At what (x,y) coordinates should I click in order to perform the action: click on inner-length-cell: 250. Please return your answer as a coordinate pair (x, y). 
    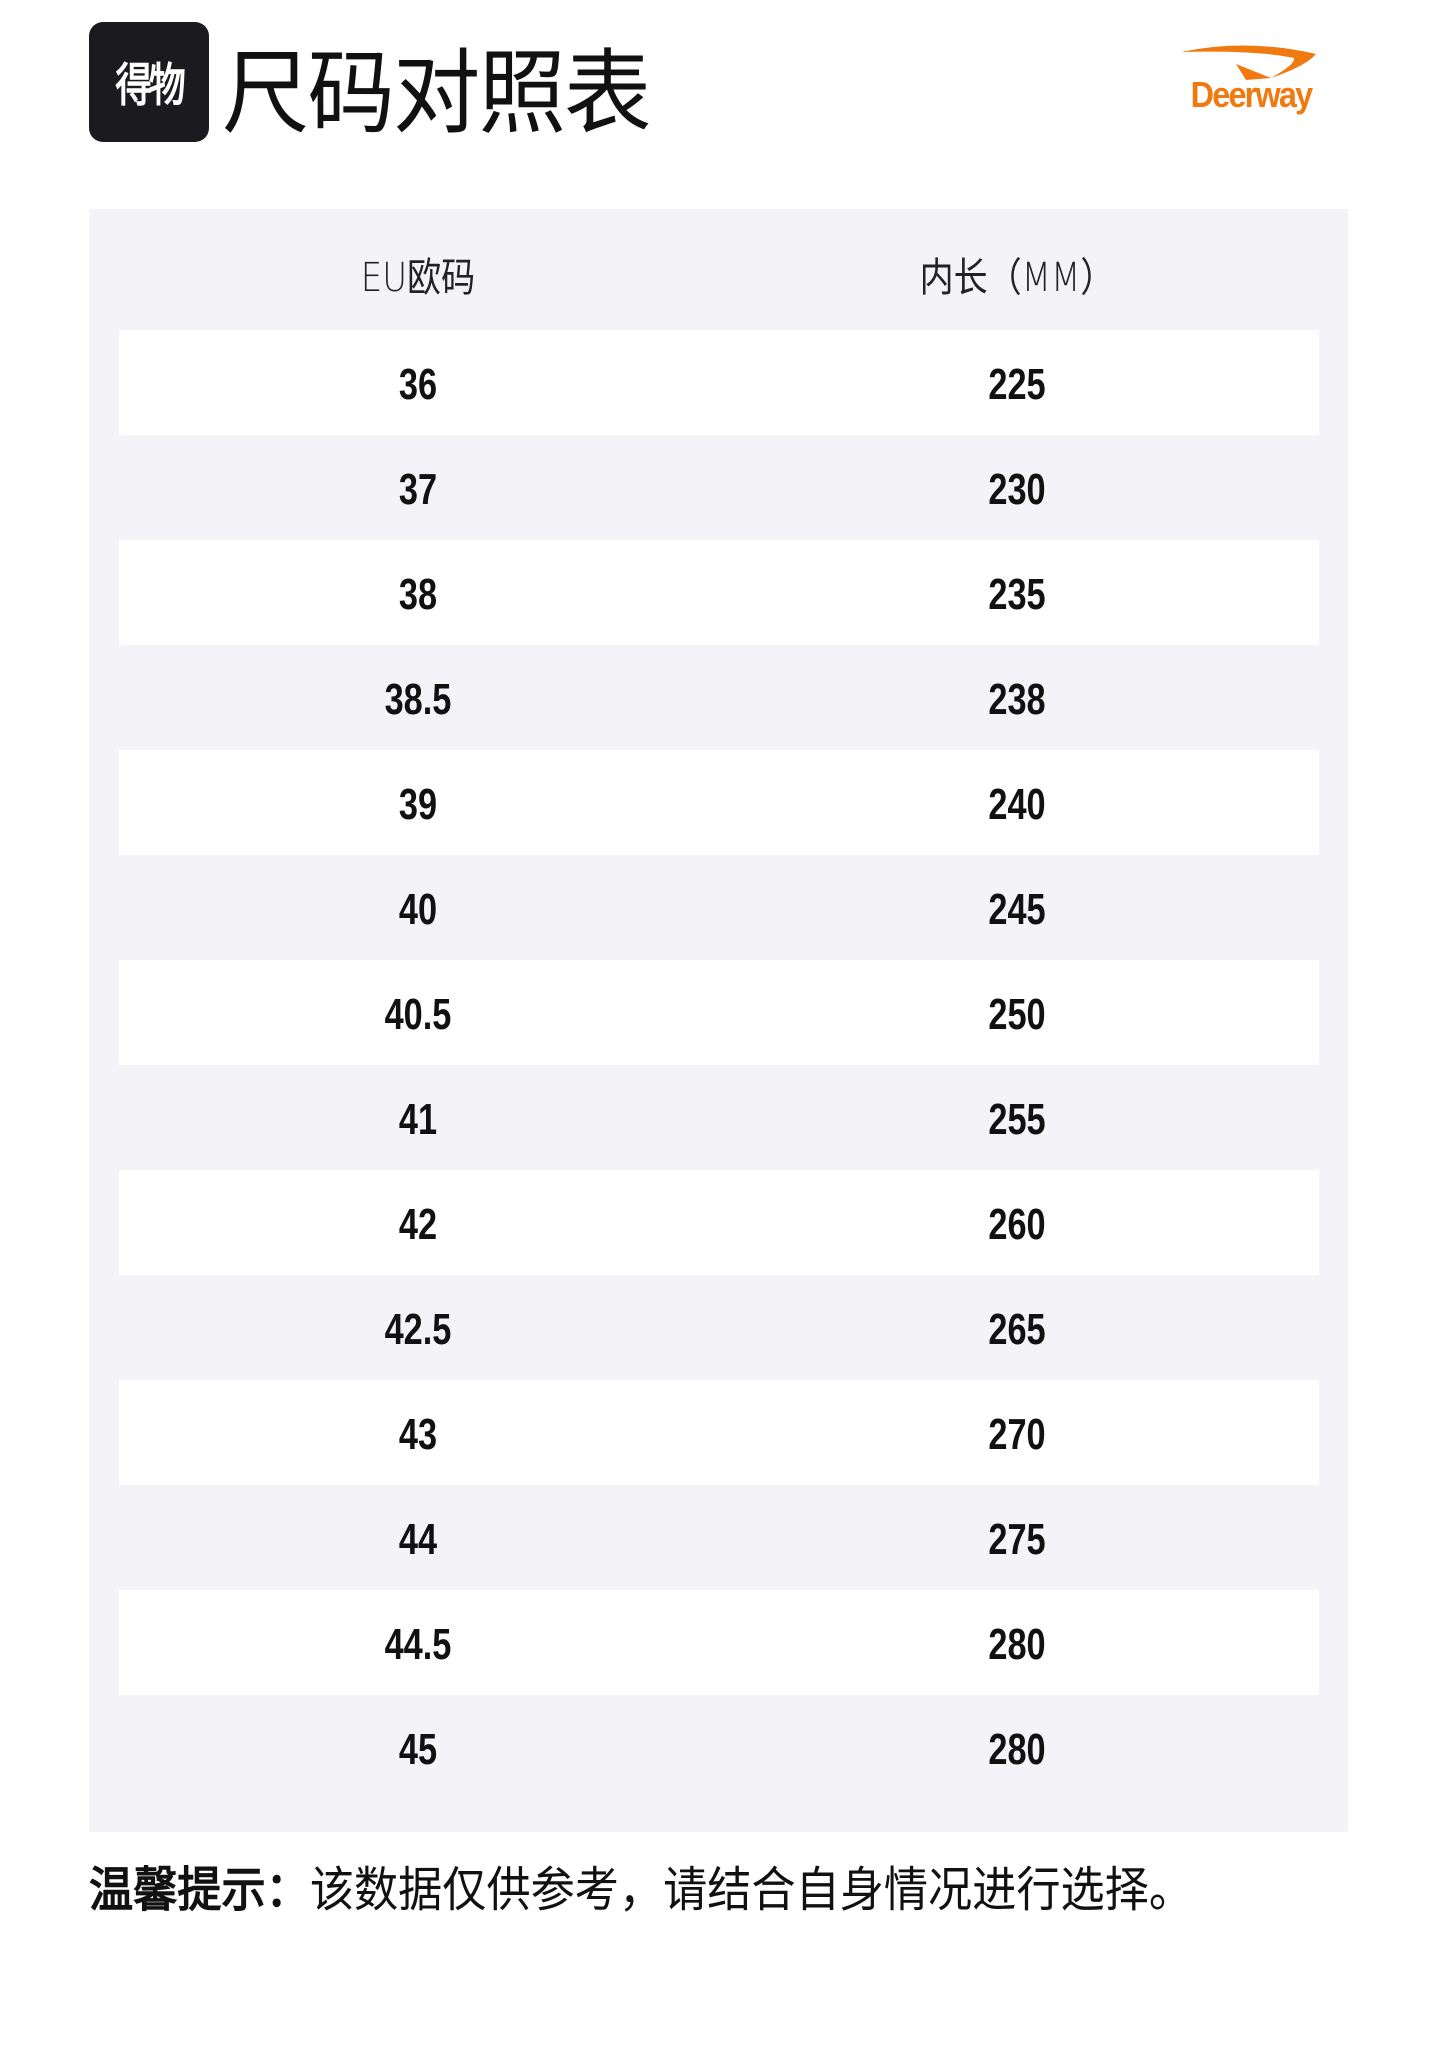
    Looking at the image, I should click on (1017, 1014).